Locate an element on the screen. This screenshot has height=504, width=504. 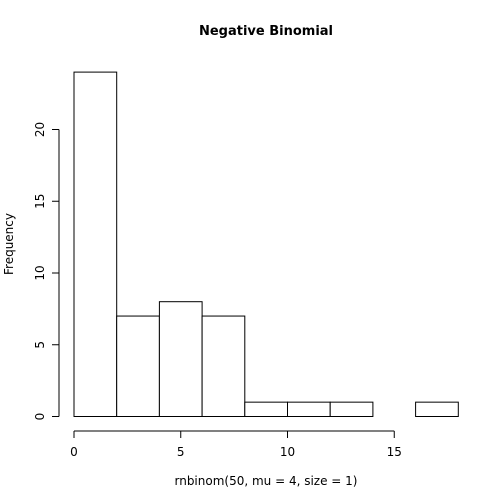
y-axis: 0 5 10 15 20 is located at coordinates (46, 271).